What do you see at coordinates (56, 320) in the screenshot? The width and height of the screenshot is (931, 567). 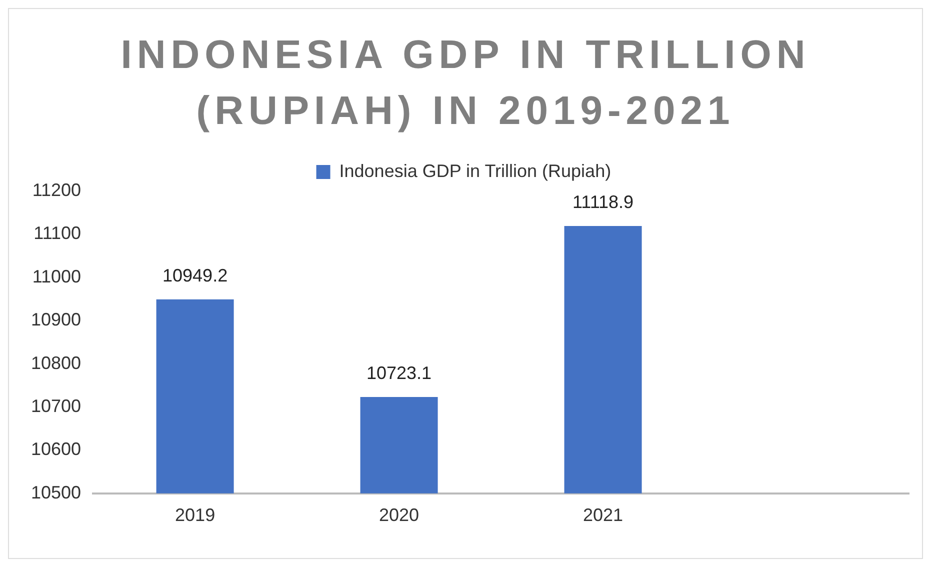 I see `y-tick-label: 10900` at bounding box center [56, 320].